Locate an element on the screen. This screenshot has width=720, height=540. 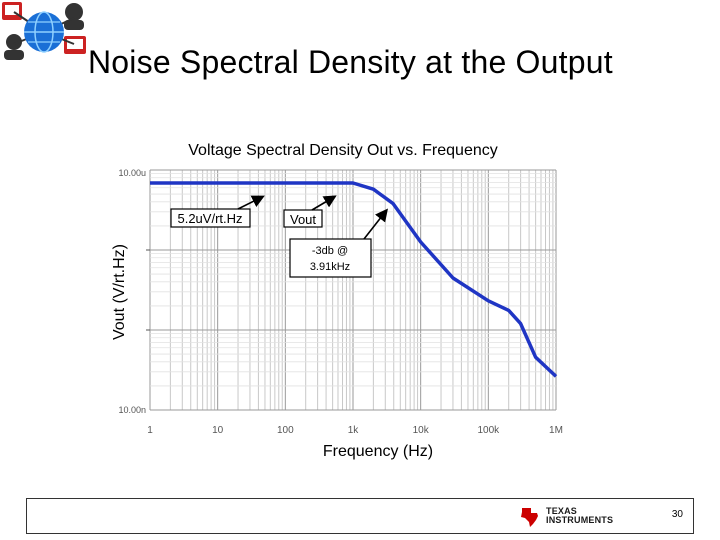
chart-frame is located at coordinates (148, 290).